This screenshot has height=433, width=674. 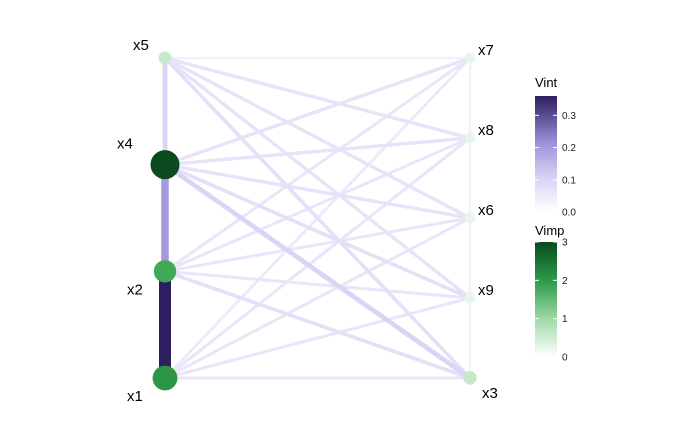 What do you see at coordinates (317, 151) in the screenshot?
I see `edge-x4-x8` at bounding box center [317, 151].